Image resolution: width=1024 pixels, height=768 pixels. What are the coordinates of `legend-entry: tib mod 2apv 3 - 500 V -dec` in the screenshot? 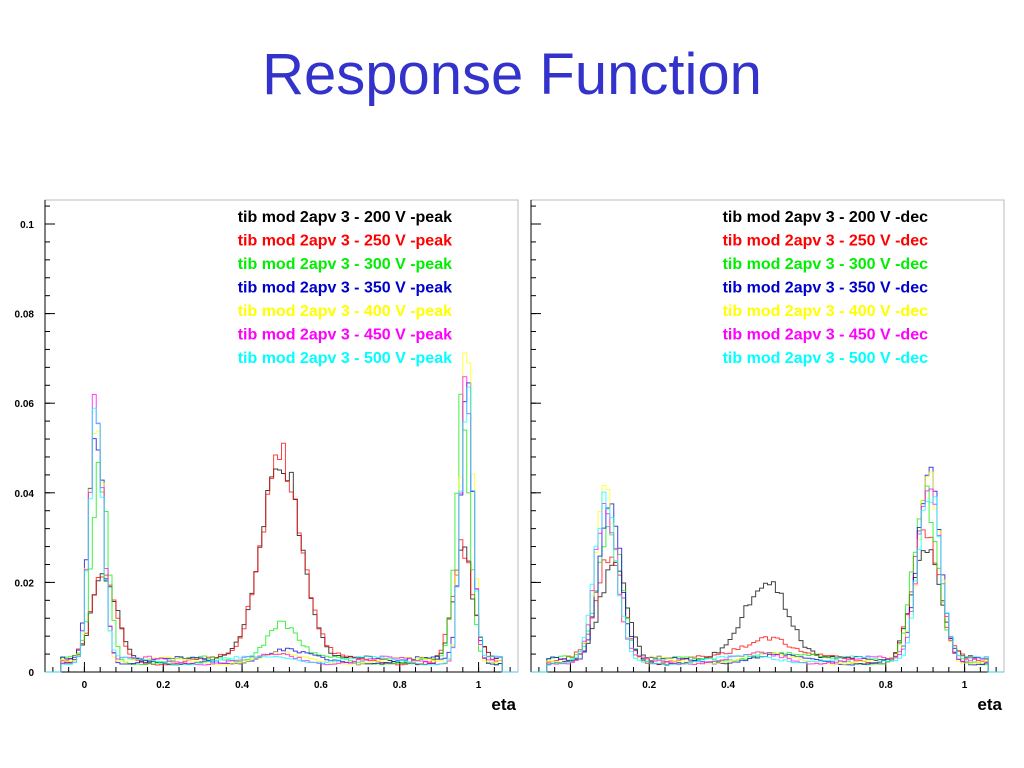 It's located at (826, 358).